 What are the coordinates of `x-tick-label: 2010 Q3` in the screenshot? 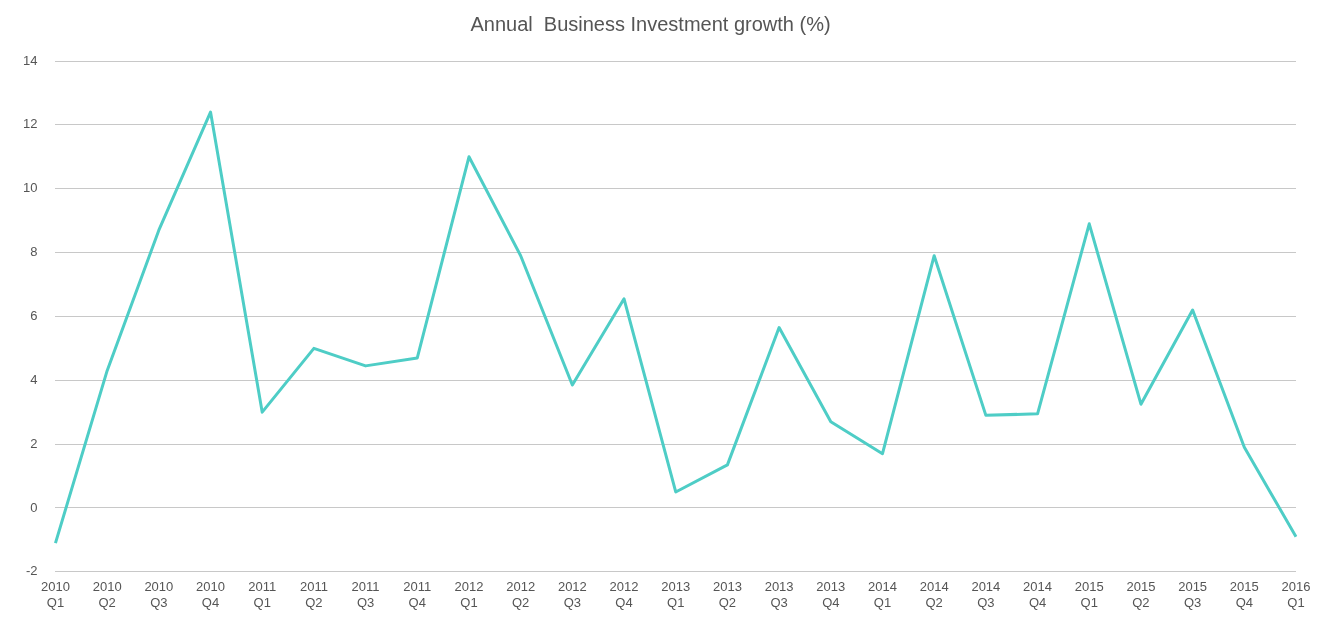 It's located at (159, 594).